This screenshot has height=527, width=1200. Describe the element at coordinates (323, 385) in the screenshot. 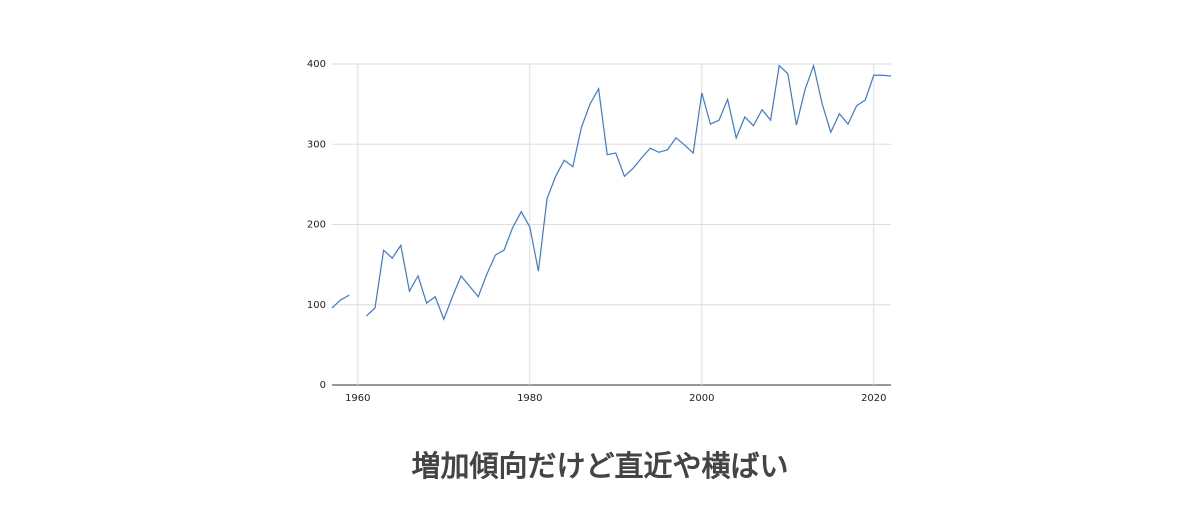

I see `y-tick-label: 0` at that location.